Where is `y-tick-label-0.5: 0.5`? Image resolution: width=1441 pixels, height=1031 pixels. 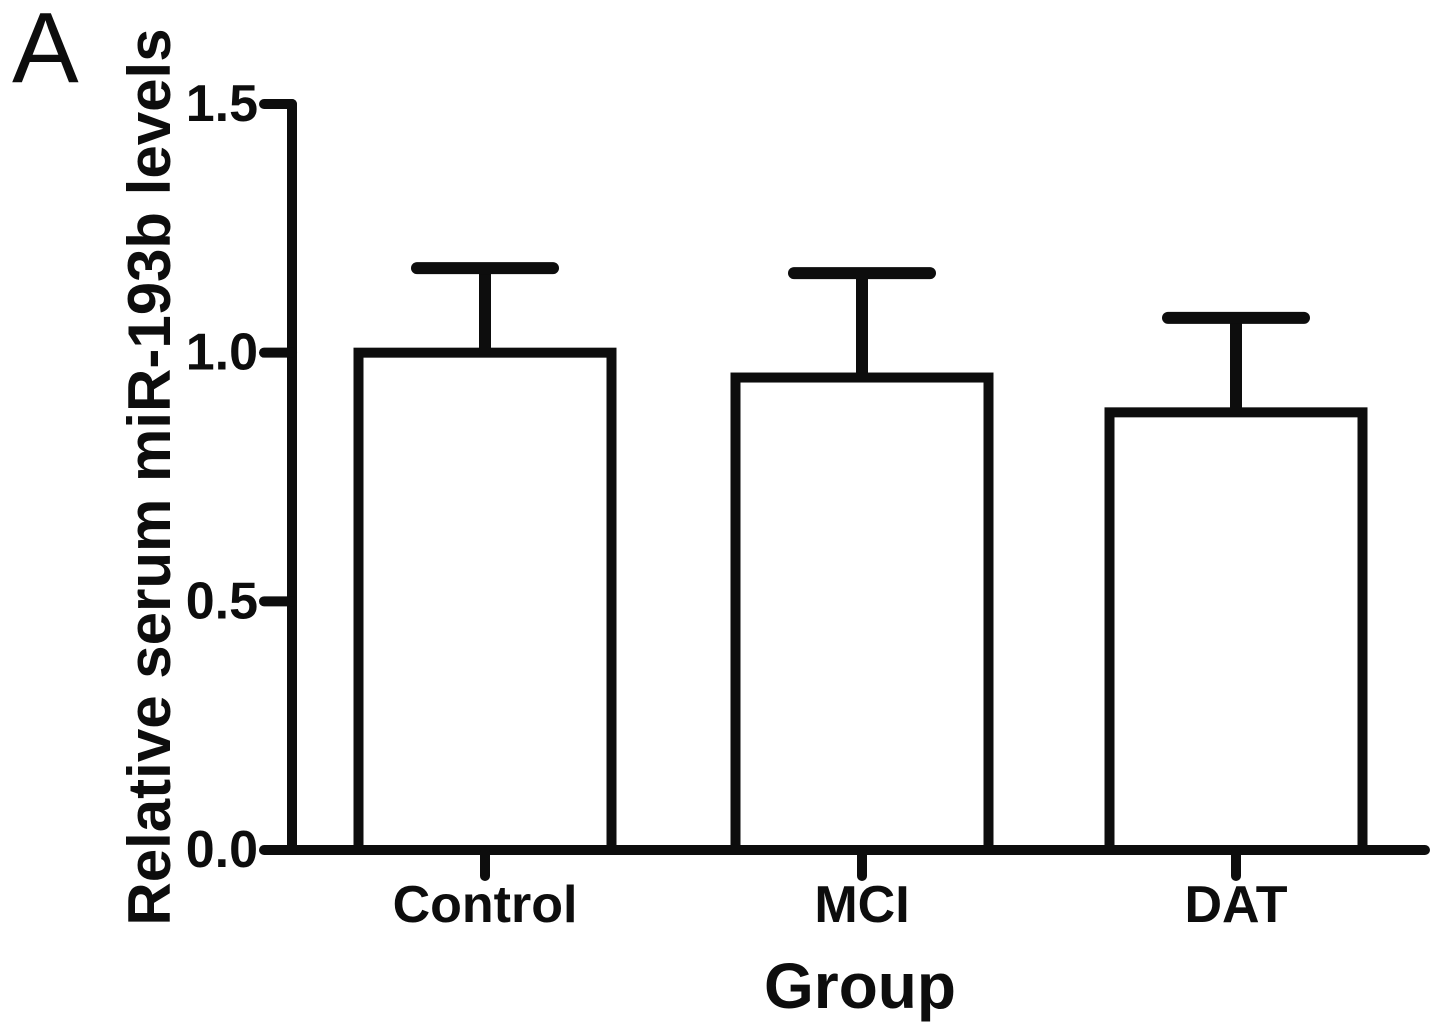 y-tick-label-0.5: 0.5 is located at coordinates (222, 601).